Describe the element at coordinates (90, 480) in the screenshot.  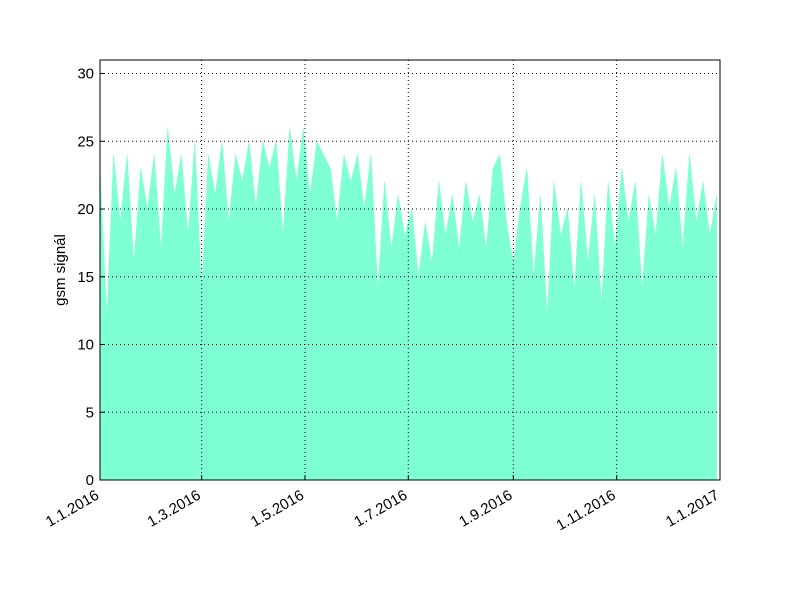
I see `y-tick-label: 0` at that location.